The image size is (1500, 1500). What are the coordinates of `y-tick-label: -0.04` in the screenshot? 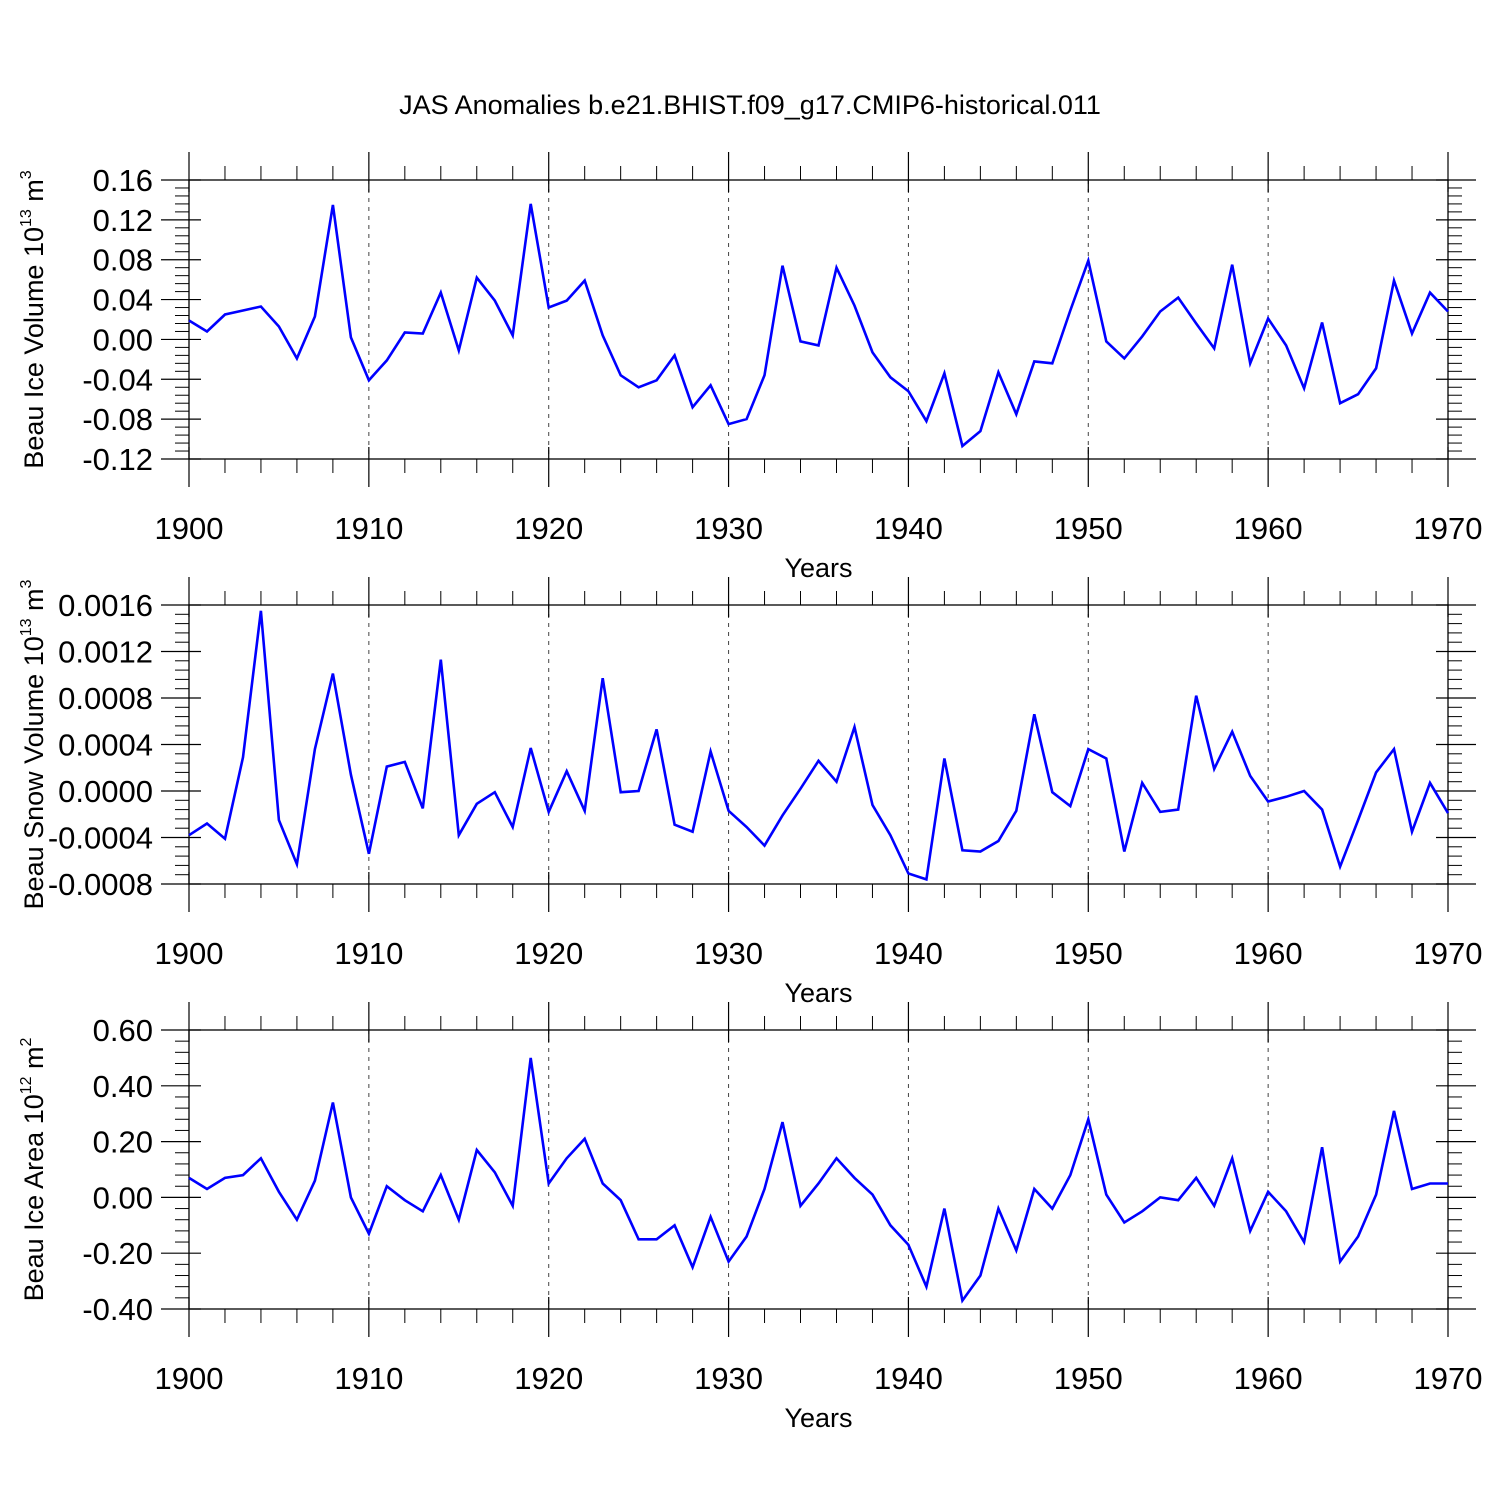 It's located at (117, 379).